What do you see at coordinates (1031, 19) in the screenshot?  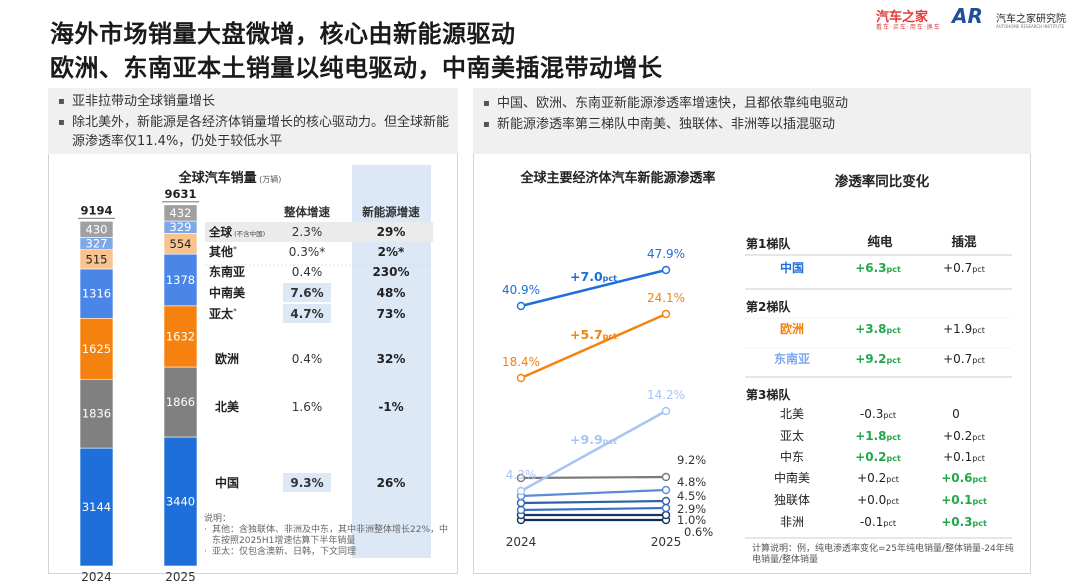 I see `research-logo-name: 汽车之家研究院` at bounding box center [1031, 19].